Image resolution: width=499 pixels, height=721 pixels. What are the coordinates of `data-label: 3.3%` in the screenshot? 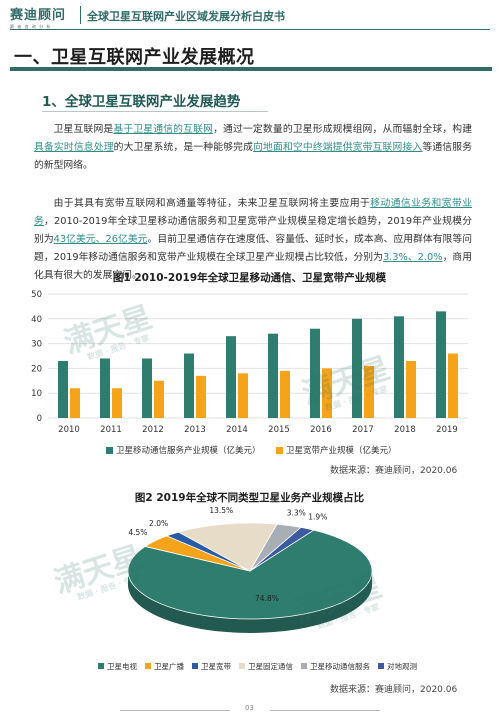 It's located at (296, 512).